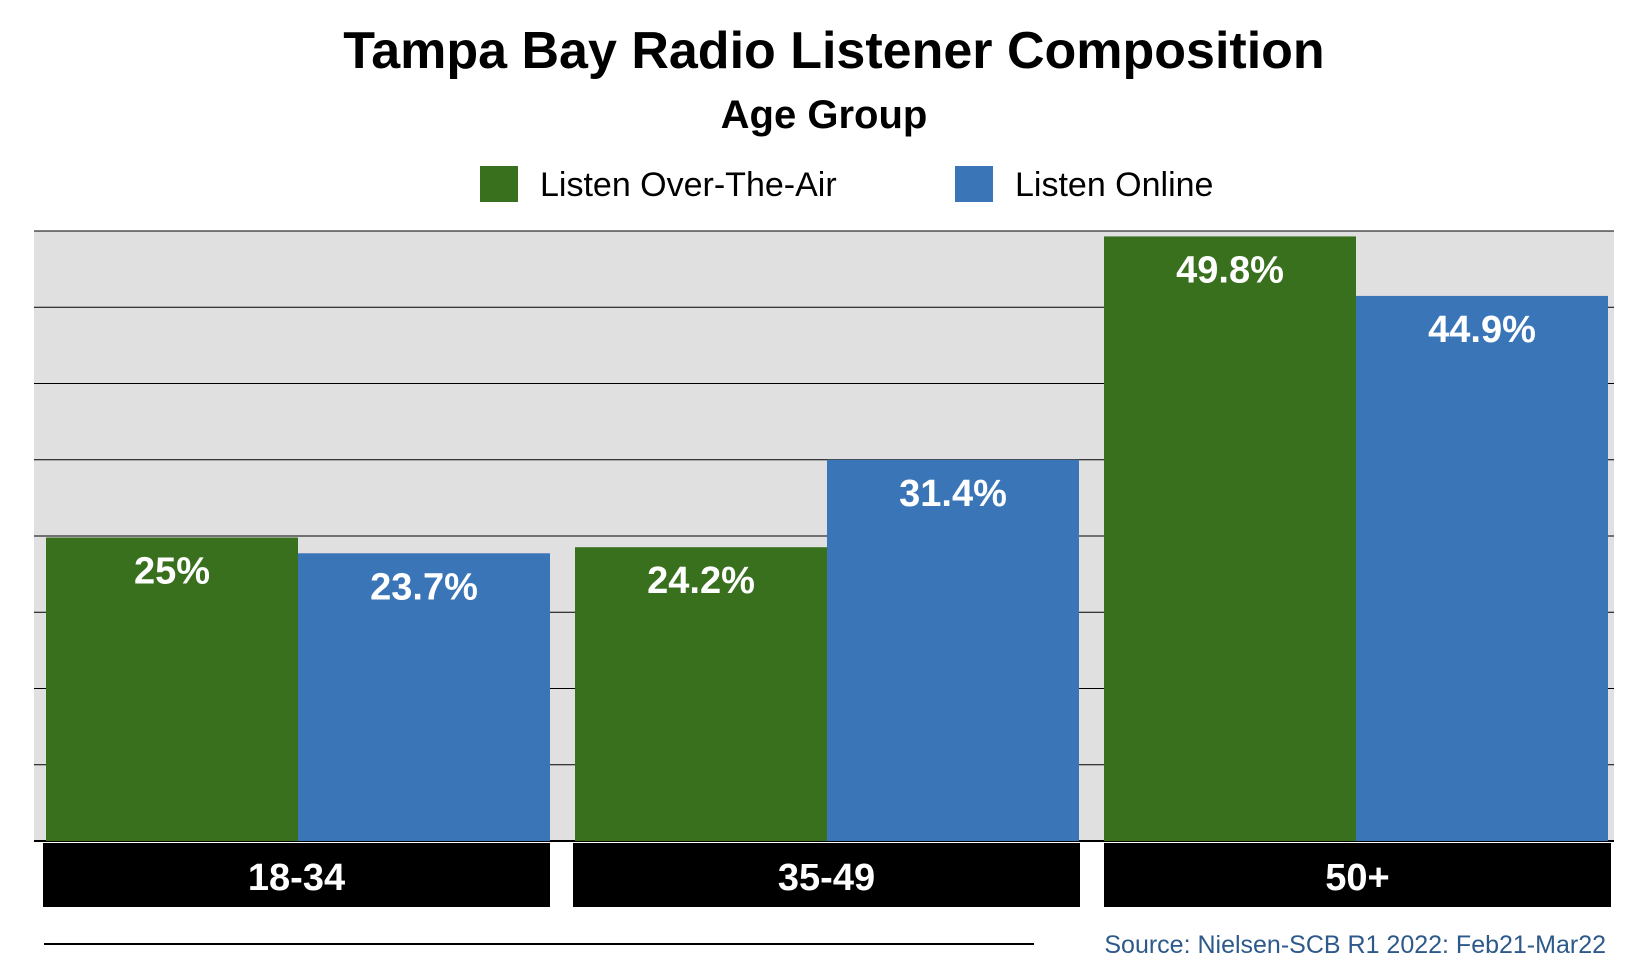  Describe the element at coordinates (1230, 270) in the screenshot. I see `bar-value-label: 49.8%` at that location.